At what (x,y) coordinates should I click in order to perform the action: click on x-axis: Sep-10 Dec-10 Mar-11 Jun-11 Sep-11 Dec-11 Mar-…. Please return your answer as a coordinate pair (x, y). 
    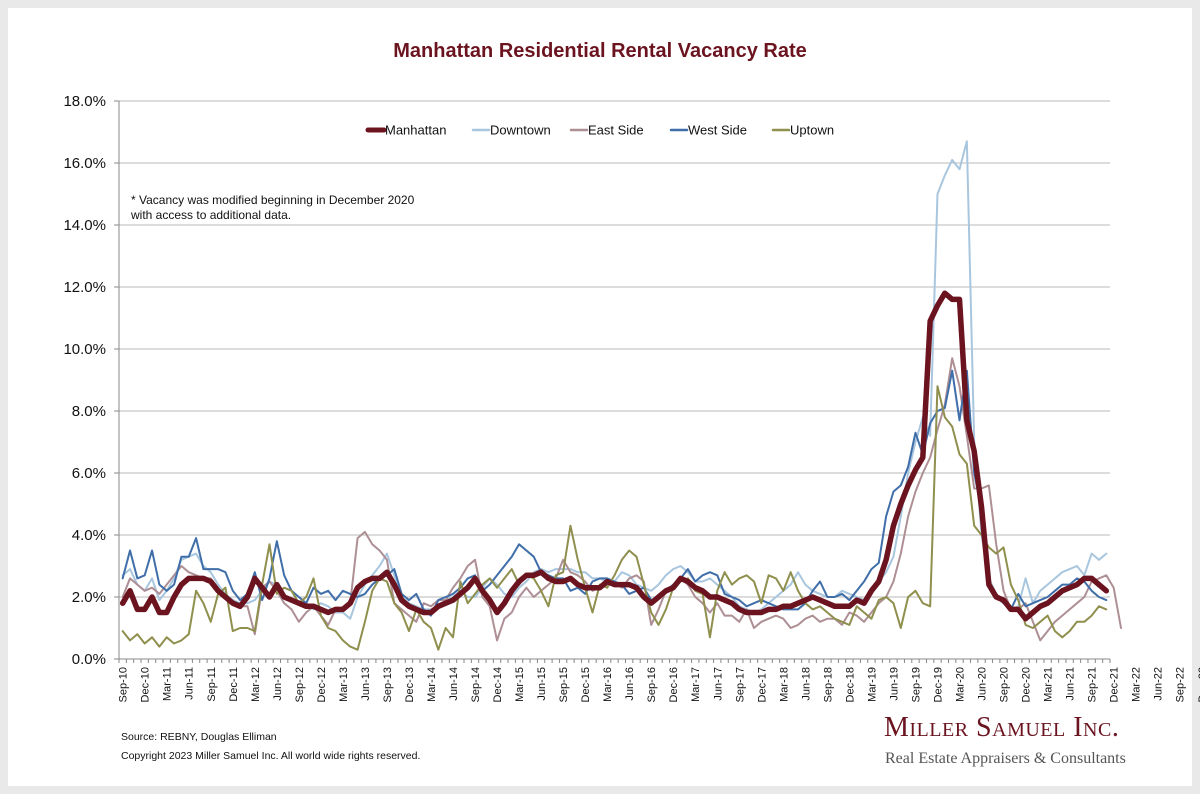
    Looking at the image, I should click on (659, 680).